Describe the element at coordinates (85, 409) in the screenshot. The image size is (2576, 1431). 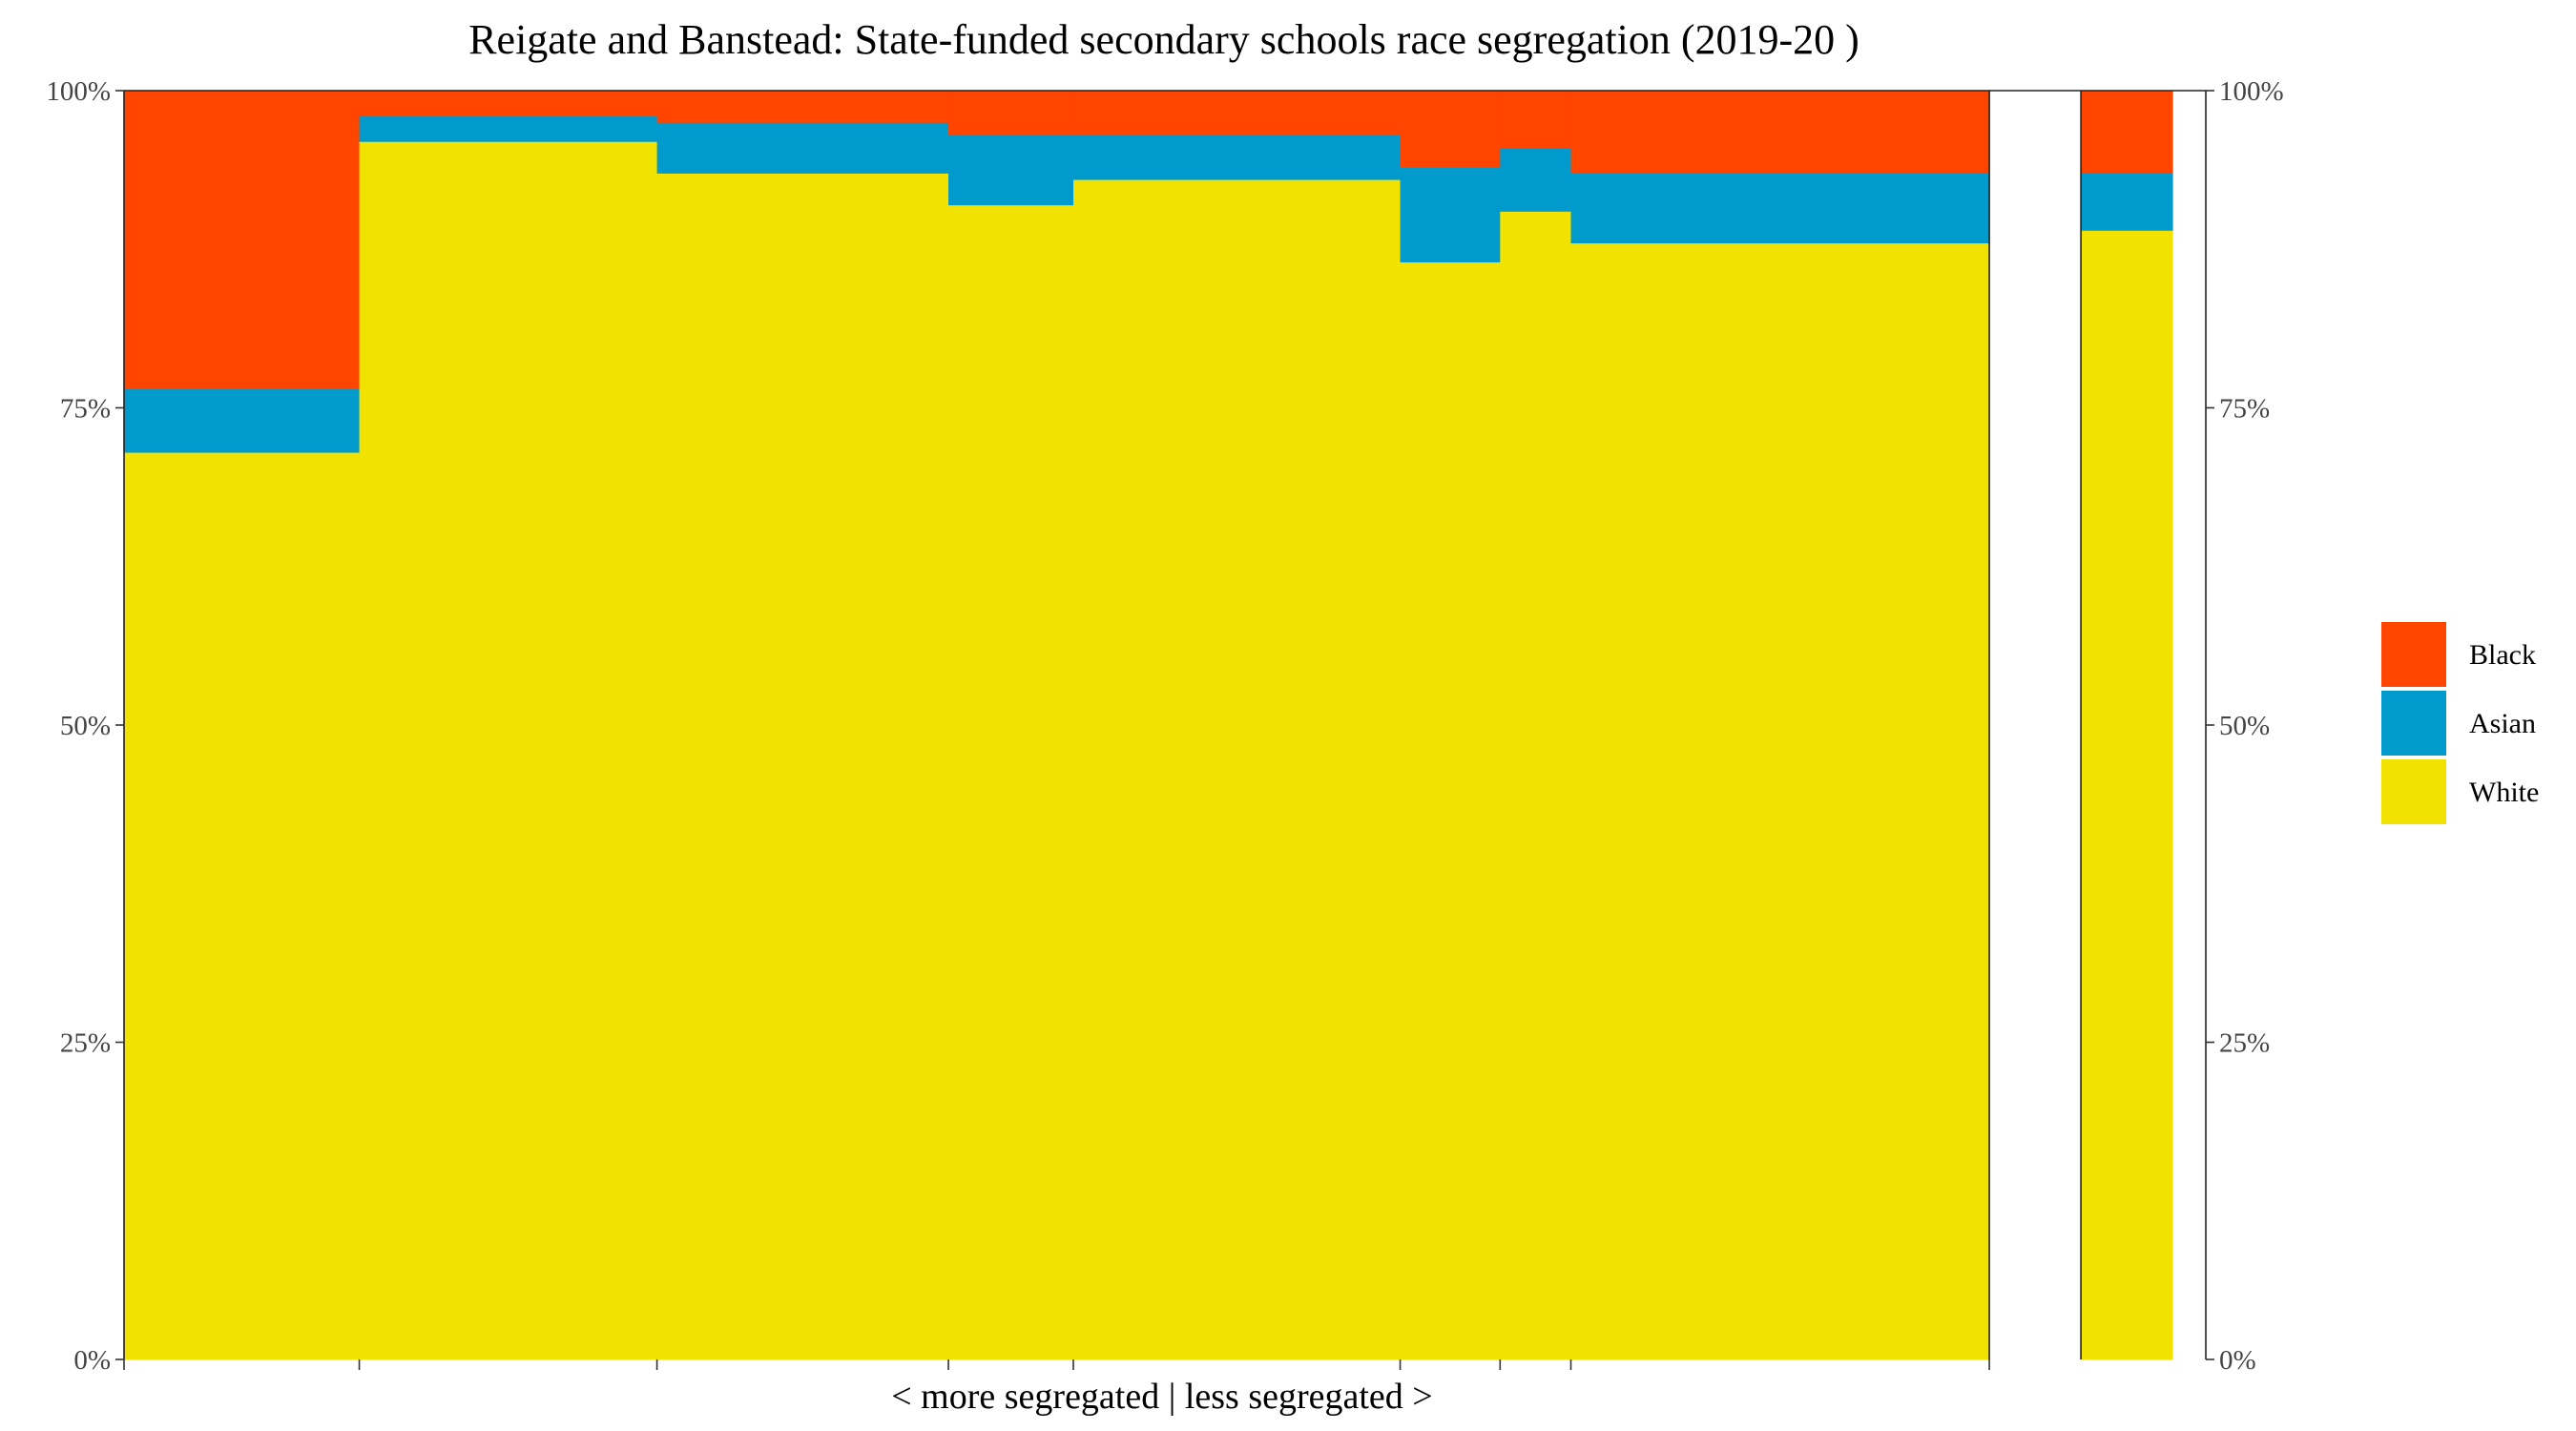
I see `y-tick-label-left: 75%` at that location.